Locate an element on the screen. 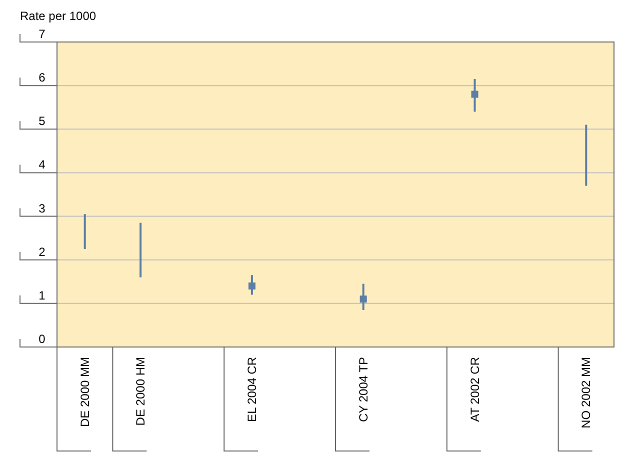 This screenshot has height=470, width=640. x-tick-label: CY 2004 TP is located at coordinates (363, 389).